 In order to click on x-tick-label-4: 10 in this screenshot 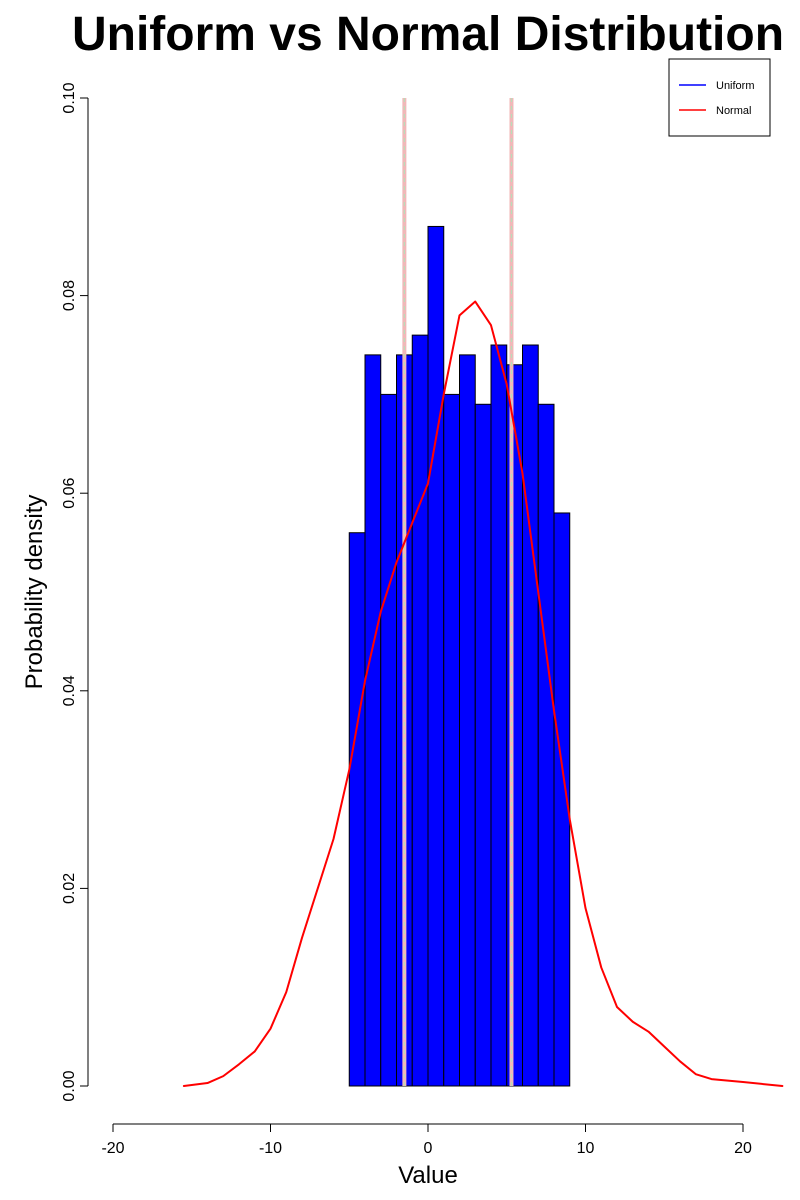, I will do `click(586, 1148)`.